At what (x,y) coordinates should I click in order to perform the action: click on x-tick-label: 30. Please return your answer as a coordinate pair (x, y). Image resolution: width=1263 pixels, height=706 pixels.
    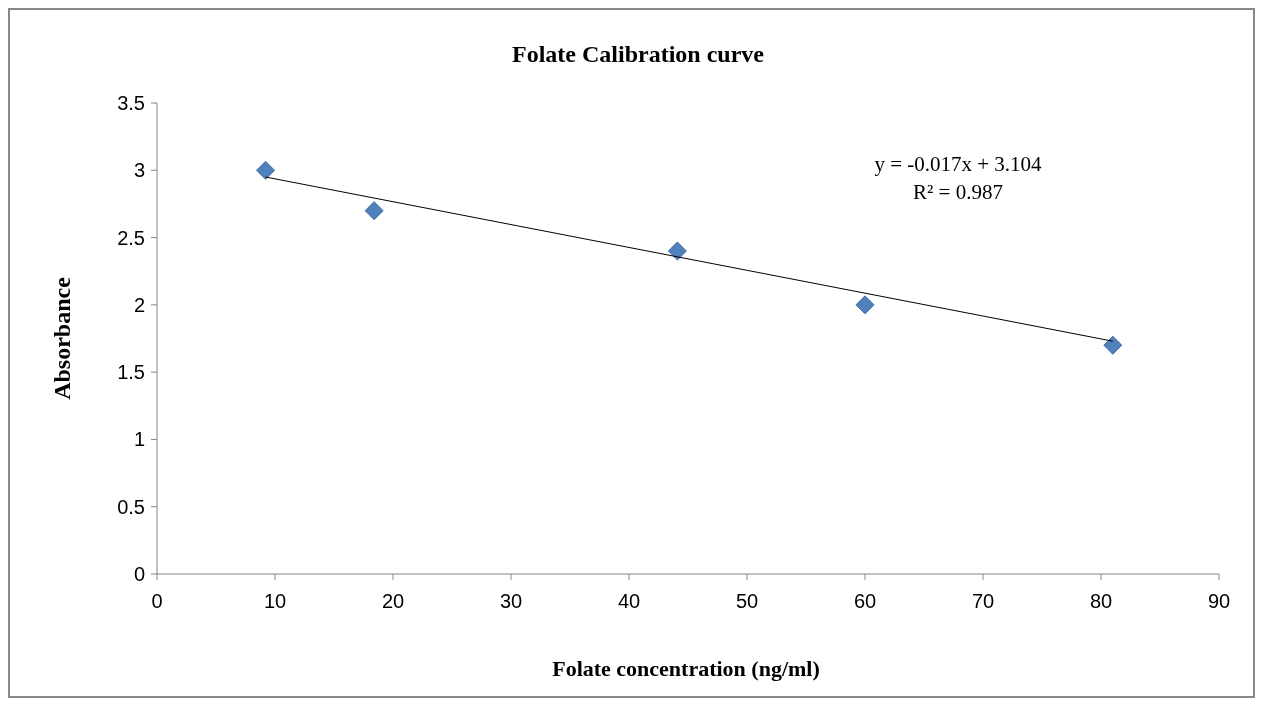
    Looking at the image, I should click on (511, 601).